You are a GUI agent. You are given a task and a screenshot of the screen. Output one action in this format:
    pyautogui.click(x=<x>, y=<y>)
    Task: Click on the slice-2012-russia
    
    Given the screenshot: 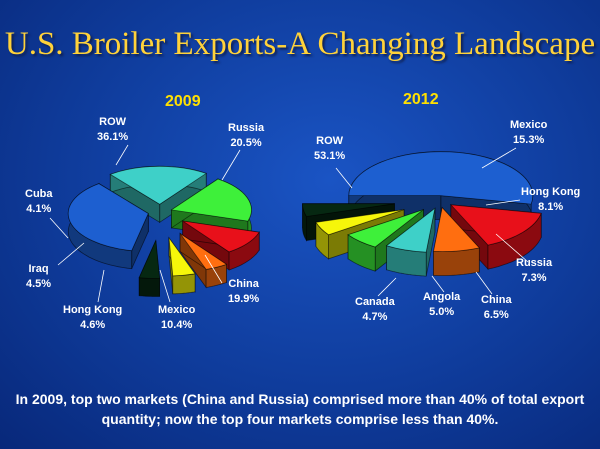 What is the action you would take?
    pyautogui.click(x=410, y=242)
    